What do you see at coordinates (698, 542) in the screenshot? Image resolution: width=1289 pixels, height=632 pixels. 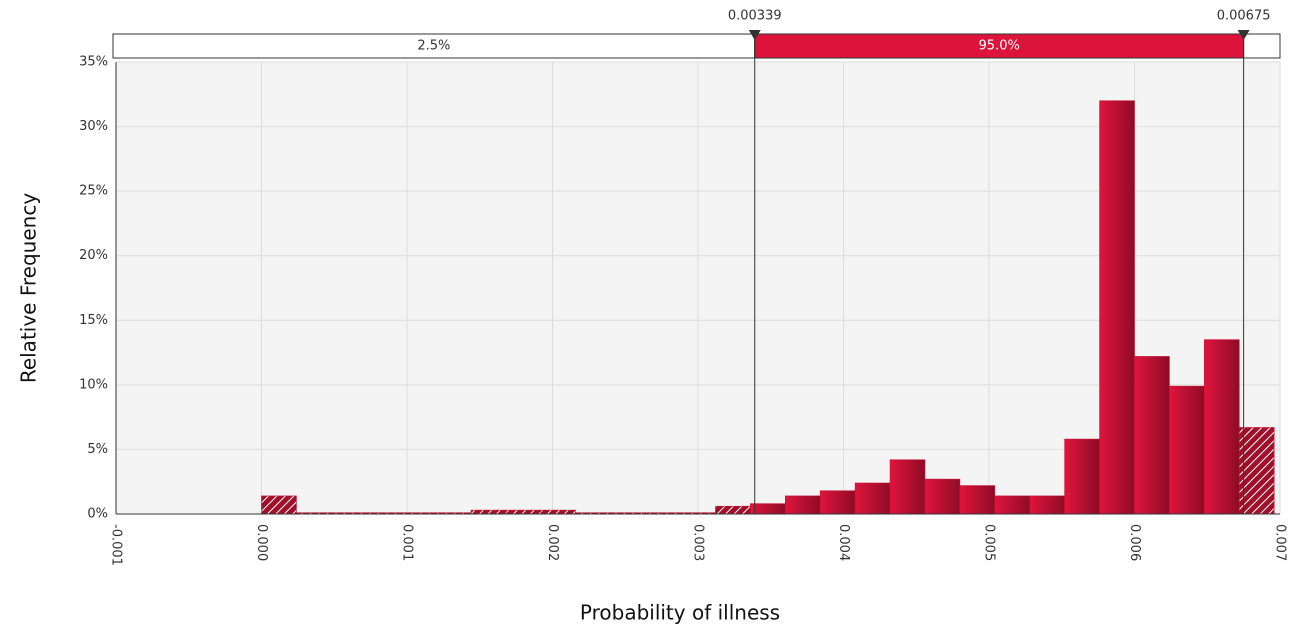 I see `x-tick-label: 0.003` at bounding box center [698, 542].